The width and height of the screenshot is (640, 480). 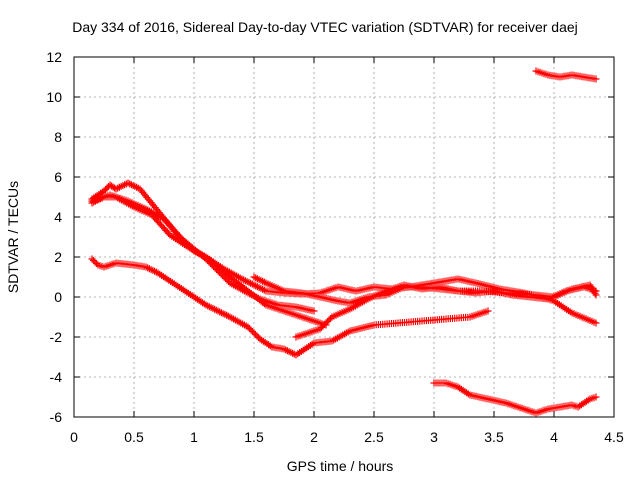 What do you see at coordinates (56, 337) in the screenshot?
I see `y-tick-label: -2` at bounding box center [56, 337].